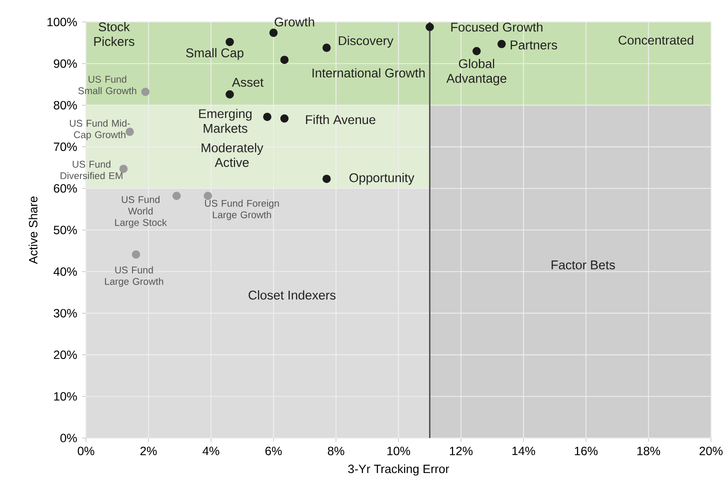  I want to click on x-tick-label: 0%, so click(86, 451).